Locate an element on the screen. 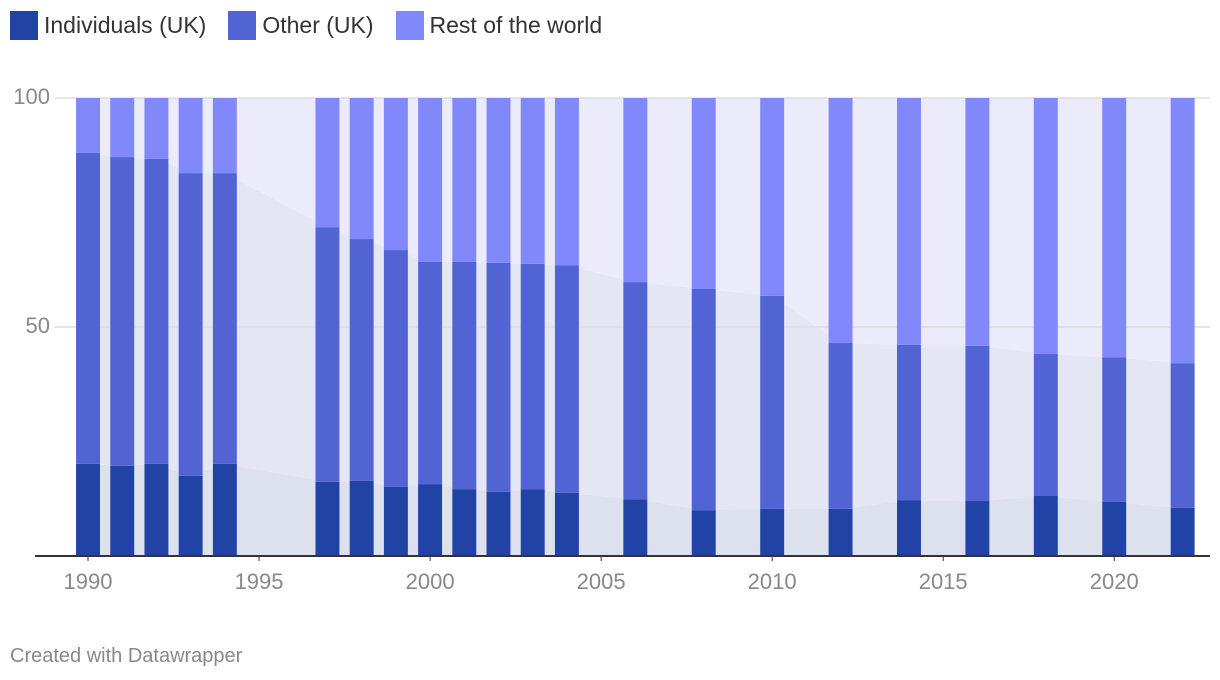  x-tick-label: 2000 is located at coordinates (430, 581).